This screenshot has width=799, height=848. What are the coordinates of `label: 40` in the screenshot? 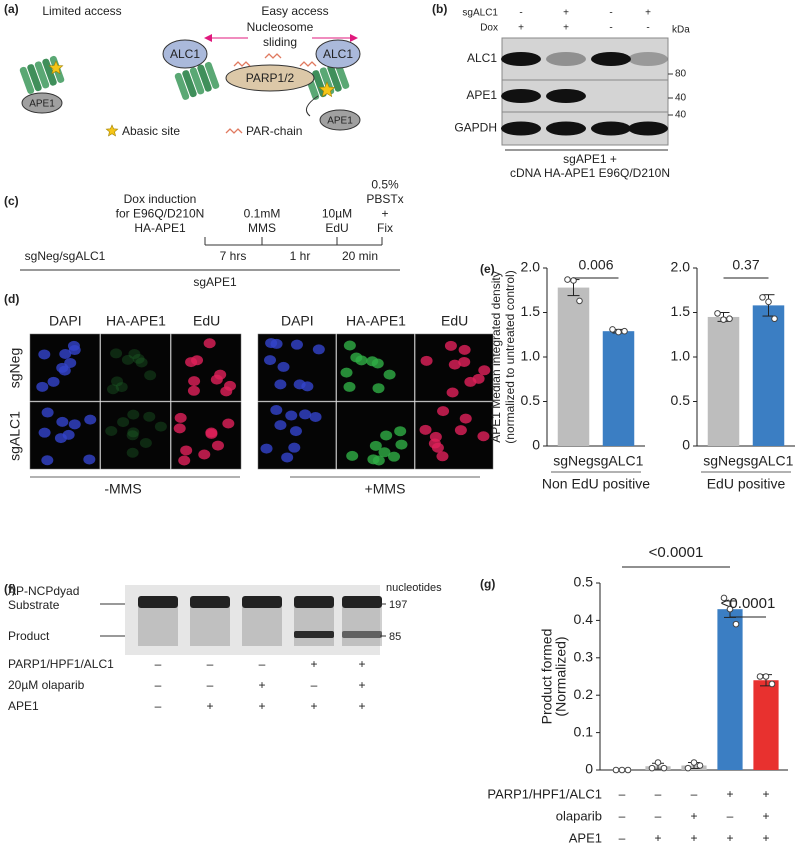 It's located at (681, 115).